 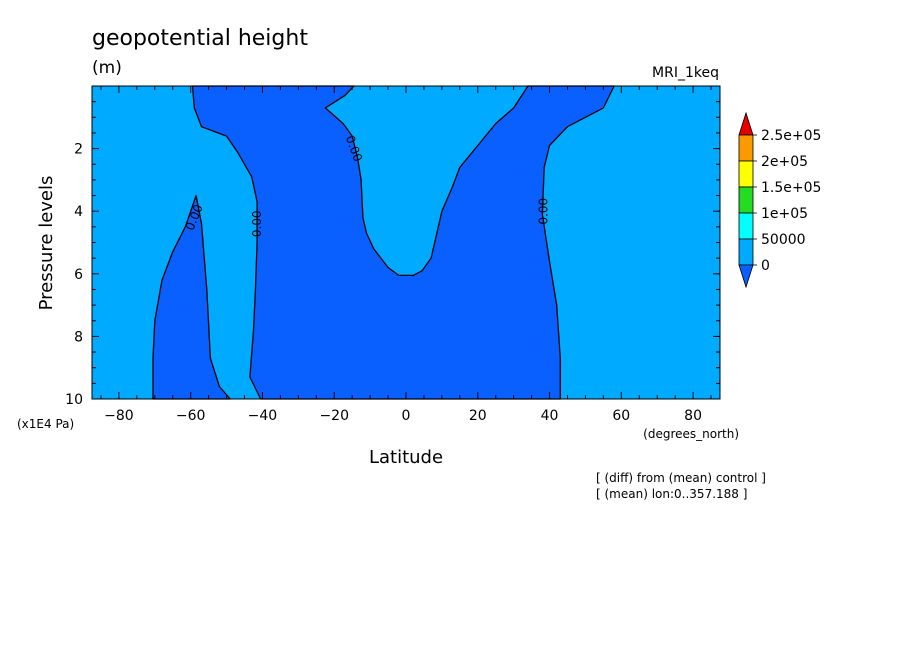 What do you see at coordinates (334, 416) in the screenshot?
I see `x-tick-label: −20` at bounding box center [334, 416].